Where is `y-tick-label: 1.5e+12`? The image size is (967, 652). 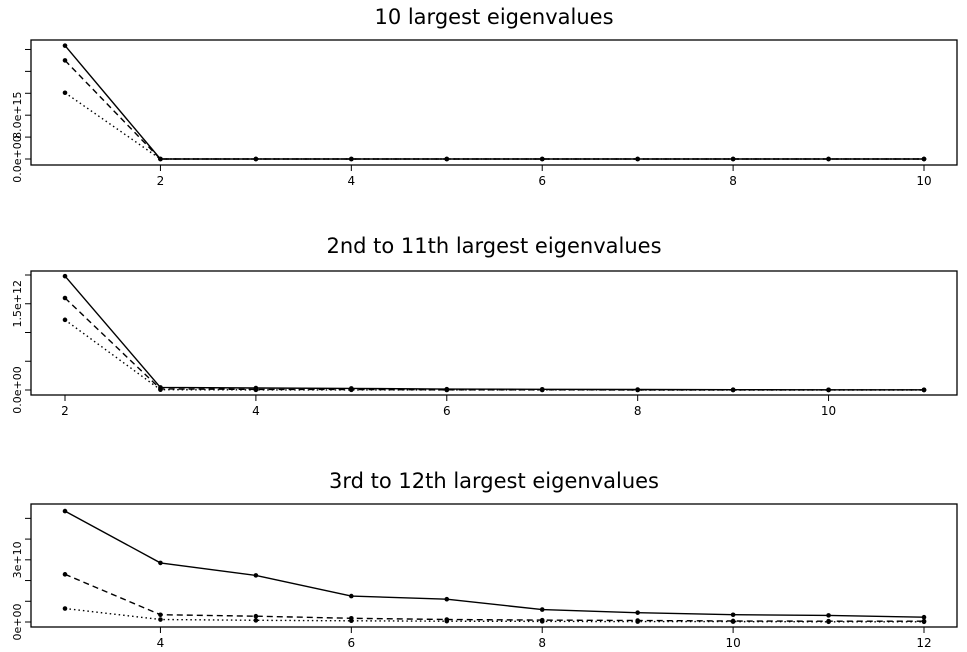 y-tick-label: 1.5e+12 is located at coordinates (17, 303).